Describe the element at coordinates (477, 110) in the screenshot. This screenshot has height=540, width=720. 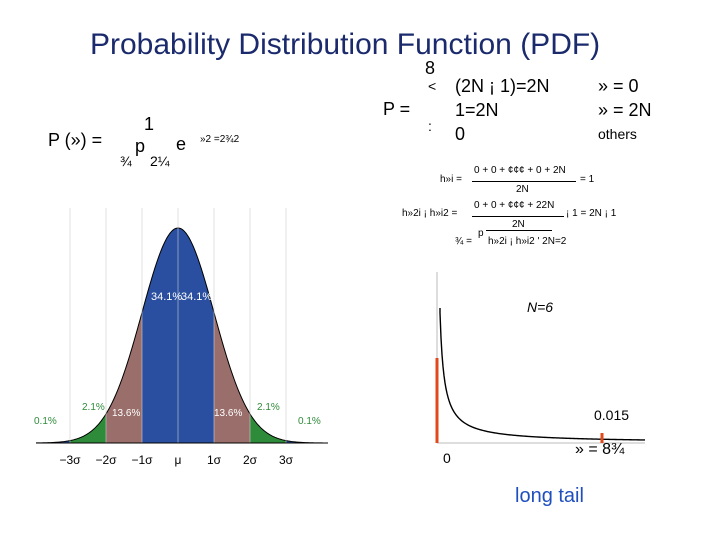
I see `piecewise-row2-expr: 1=2N` at that location.